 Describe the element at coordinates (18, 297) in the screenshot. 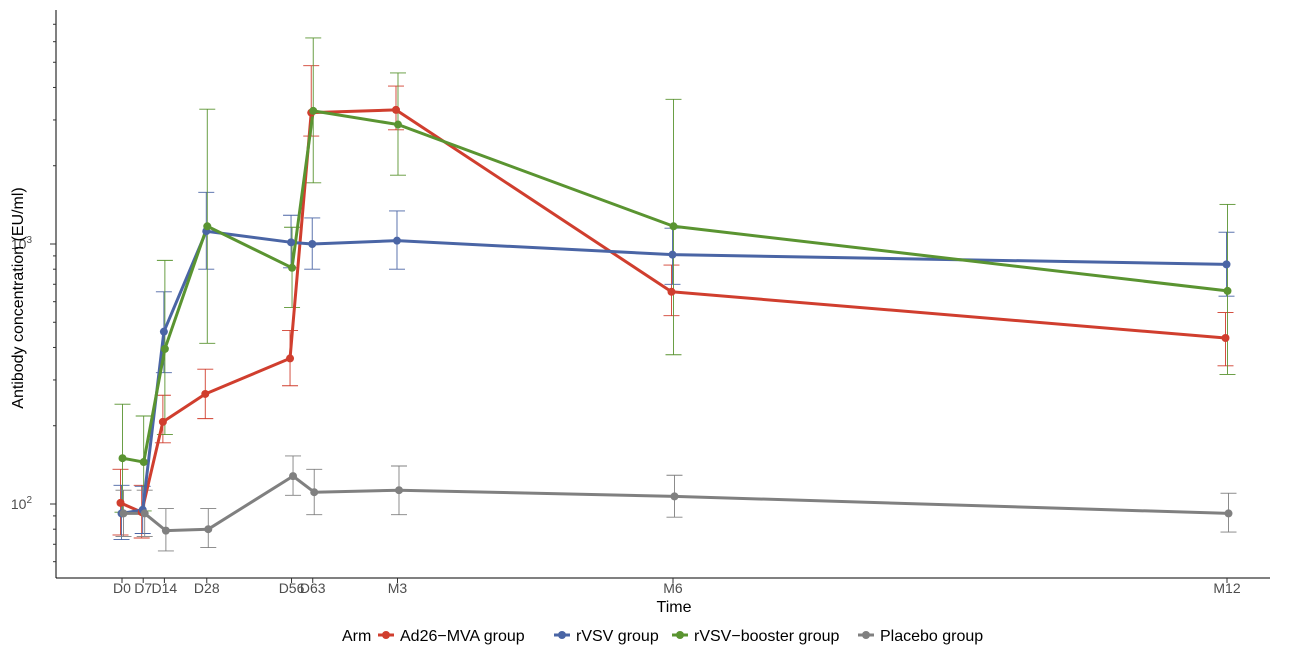

I see `y-axis-title: Antibody concentration (EU/ml)` at that location.